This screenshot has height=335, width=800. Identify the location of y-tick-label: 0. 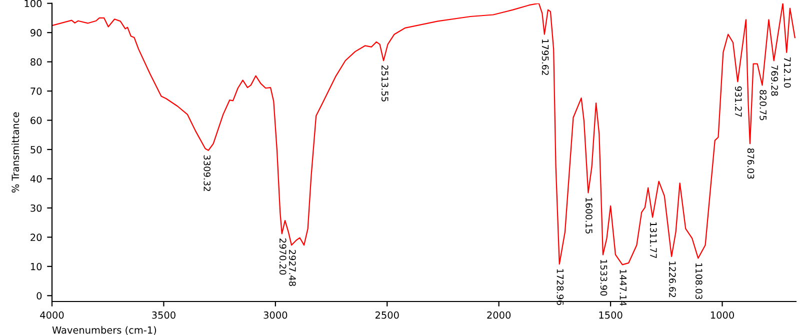
(39, 296).